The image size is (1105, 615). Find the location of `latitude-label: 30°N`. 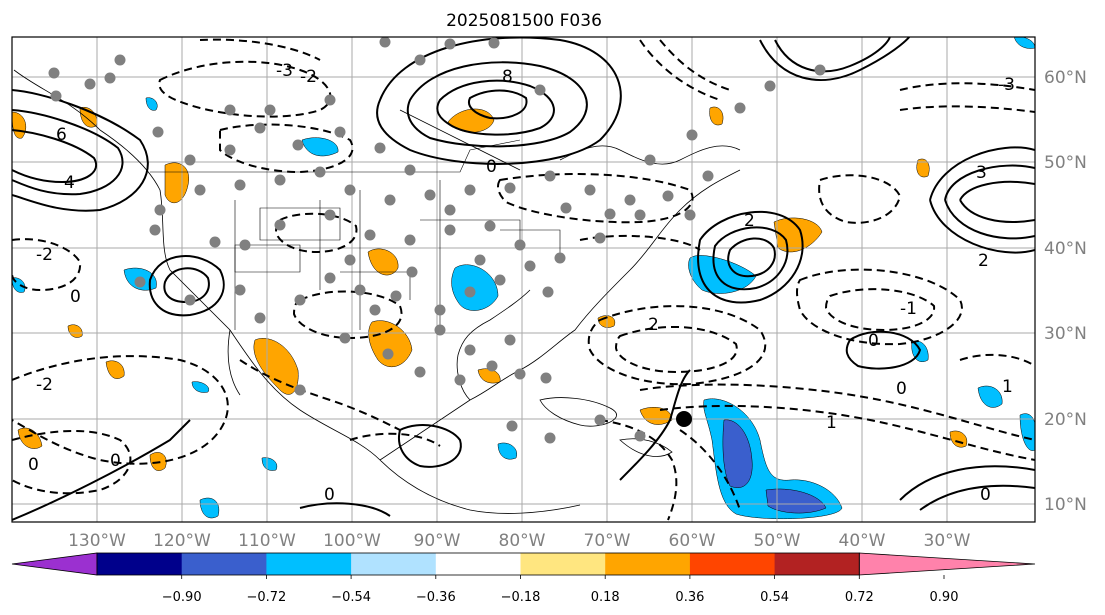

latitude-label: 30°N is located at coordinates (1065, 334).